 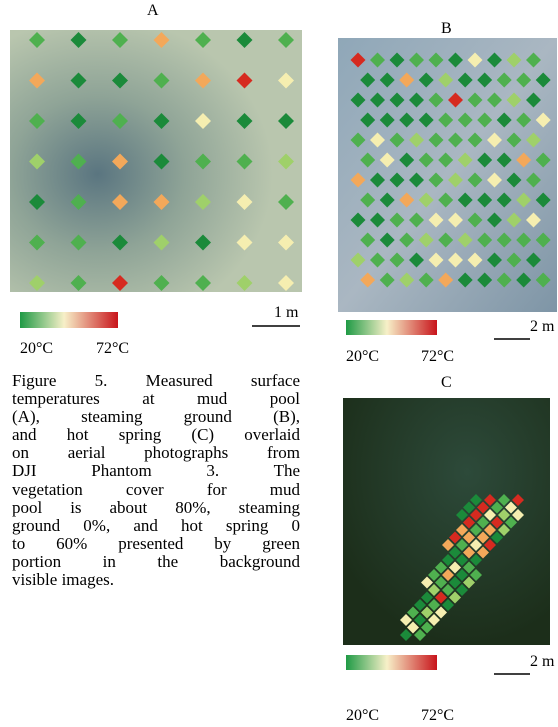 I want to click on colorbar, so click(x=391, y=662).